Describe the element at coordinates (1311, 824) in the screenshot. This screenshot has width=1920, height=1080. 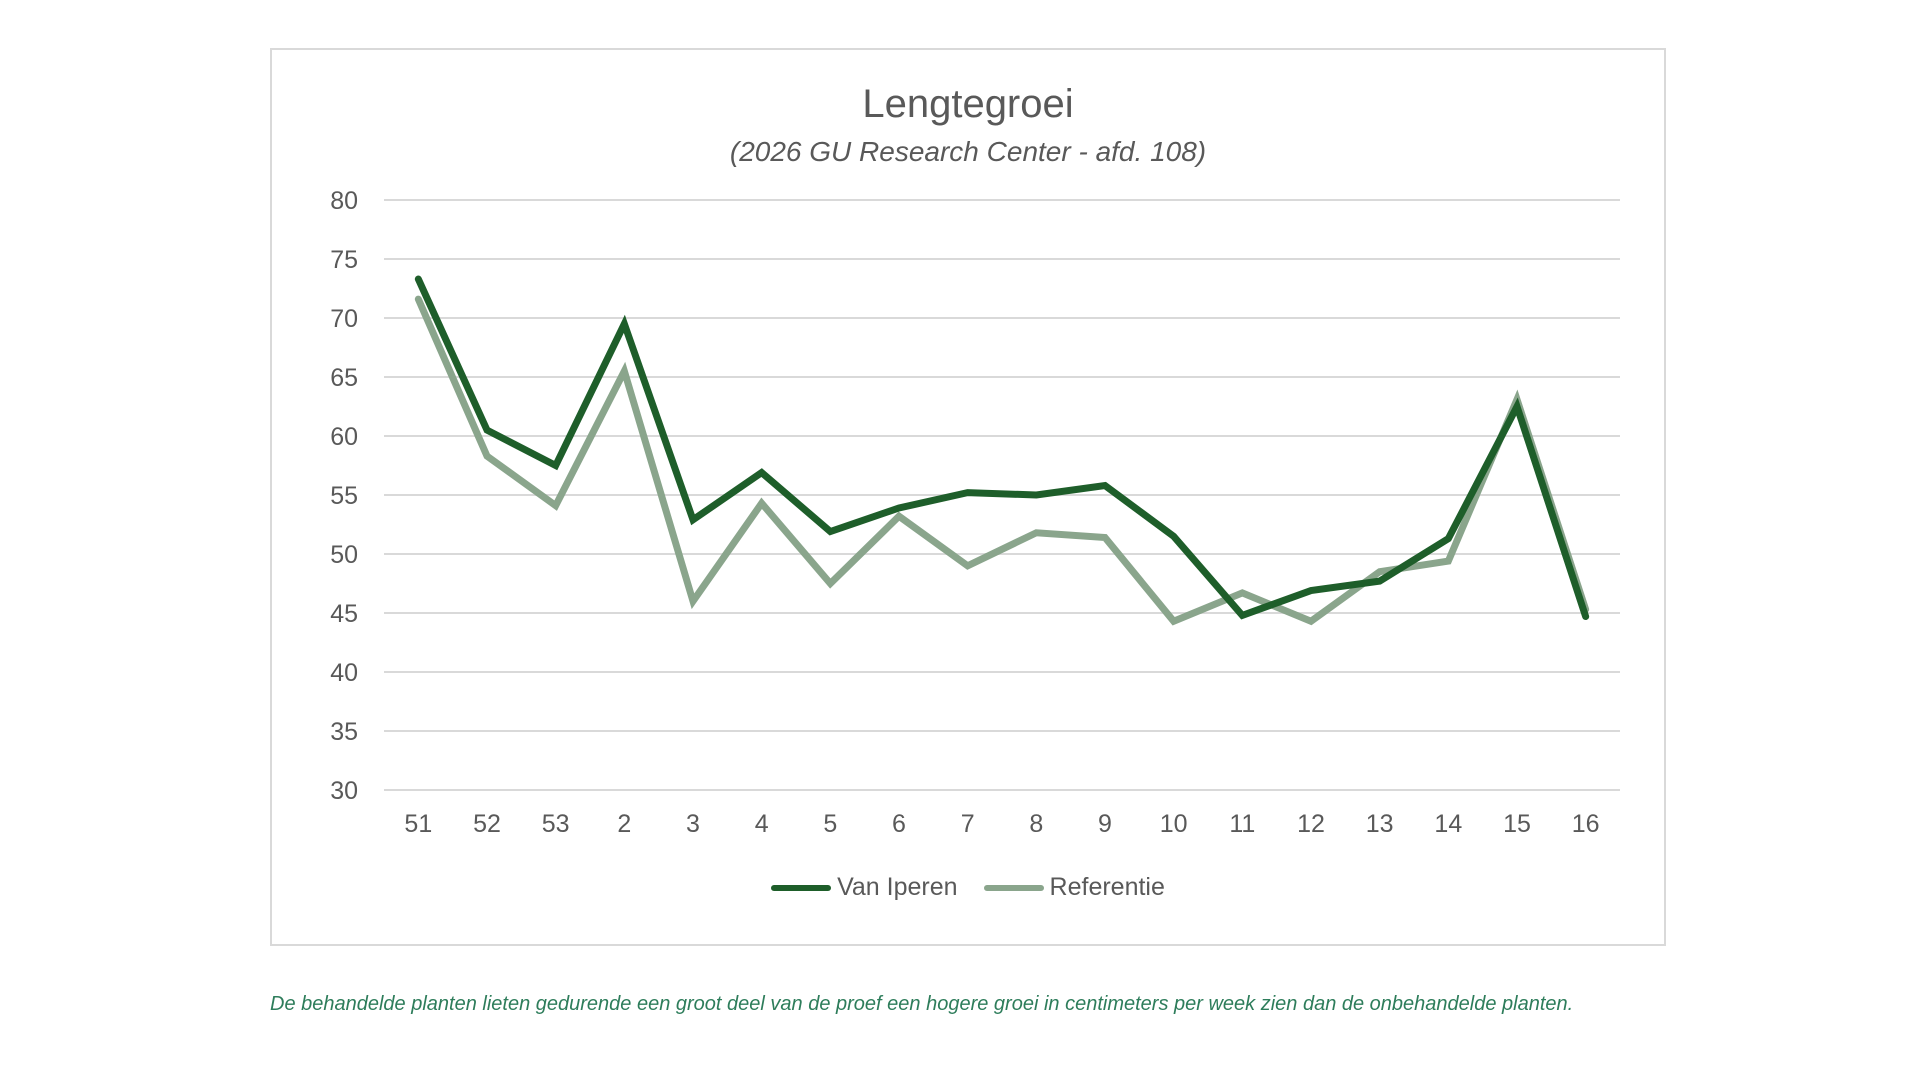
I see `x-tick-label: 12` at that location.